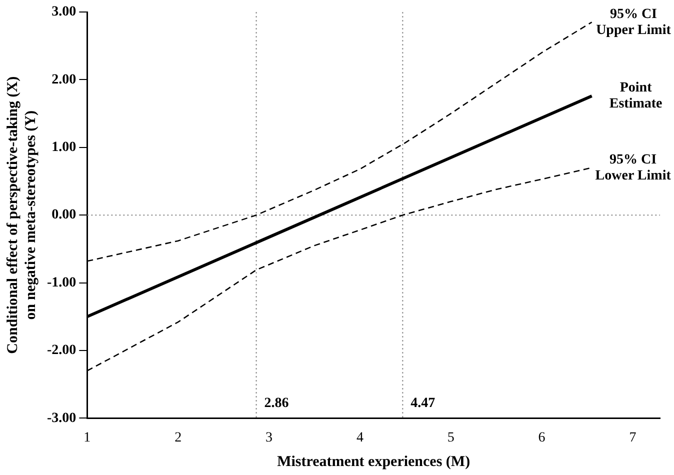 This screenshot has height=475, width=674. I want to click on x-tick-label: 3, so click(269, 438).